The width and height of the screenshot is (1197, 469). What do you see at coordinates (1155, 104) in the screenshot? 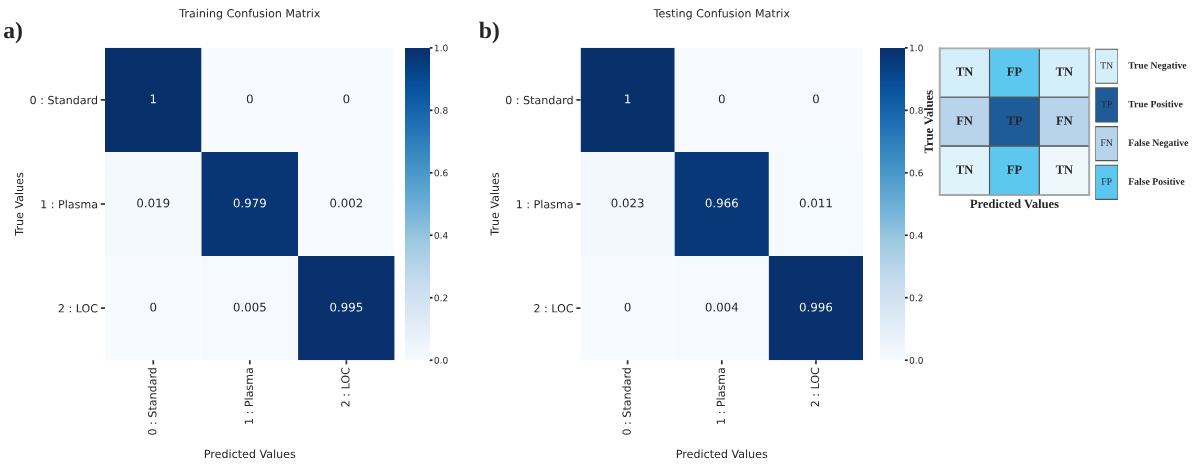
I see `category-label: True Positive` at bounding box center [1155, 104].